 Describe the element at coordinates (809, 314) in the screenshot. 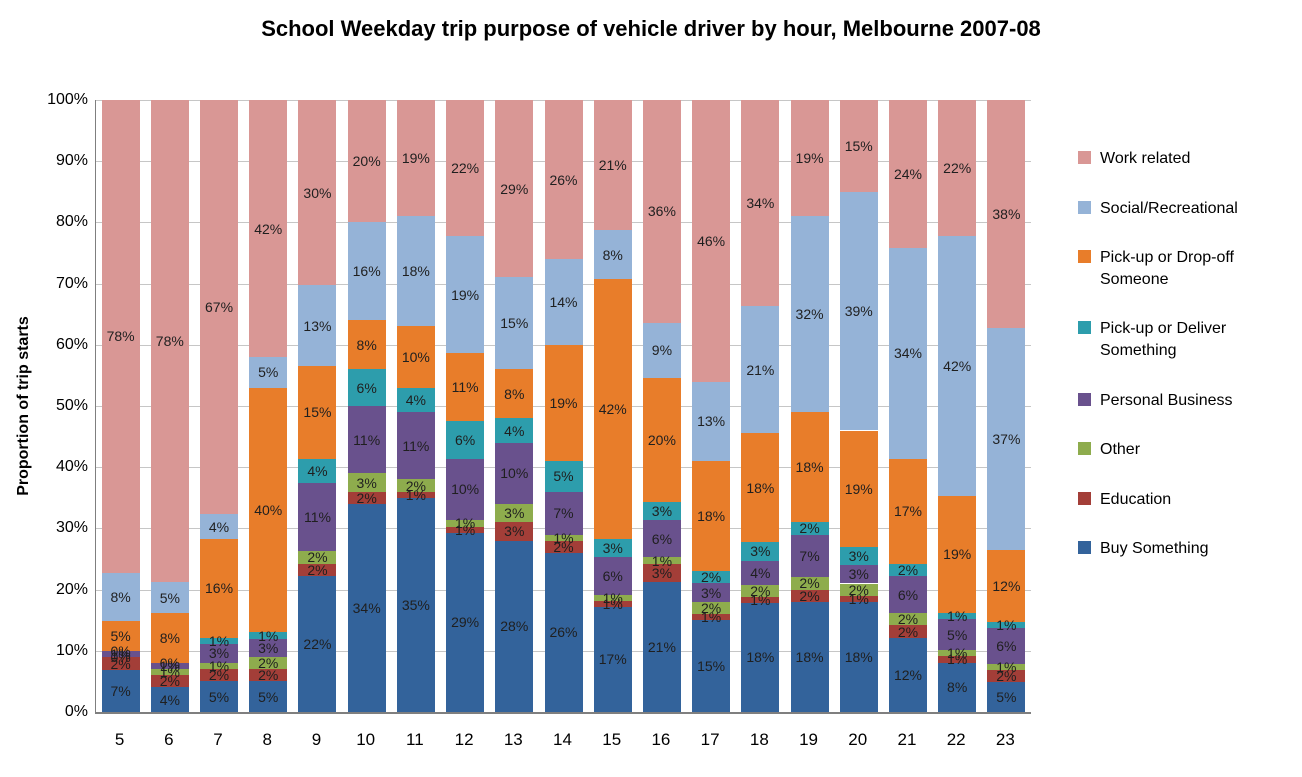

I see `segment-social-recreational: 32%` at that location.